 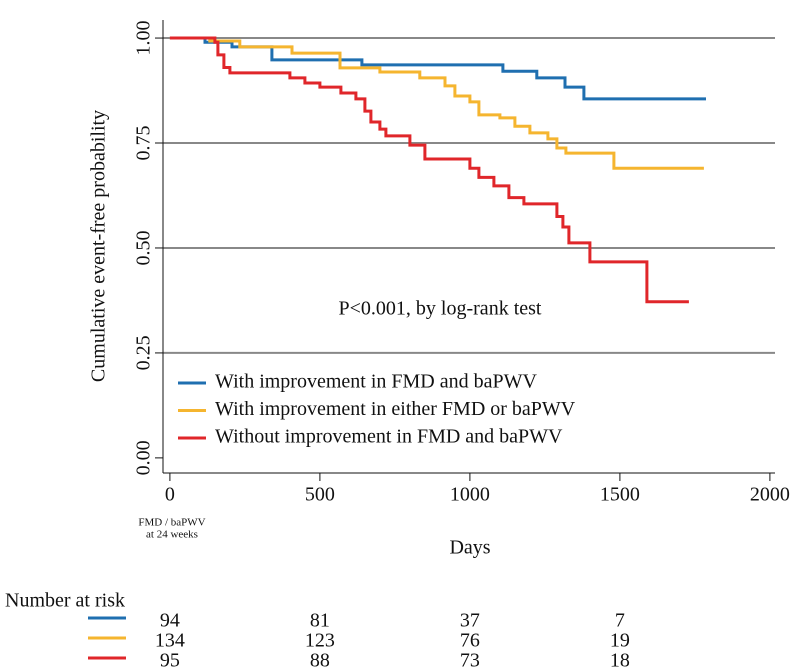 I want to click on risk-count: 37, so click(x=470, y=621).